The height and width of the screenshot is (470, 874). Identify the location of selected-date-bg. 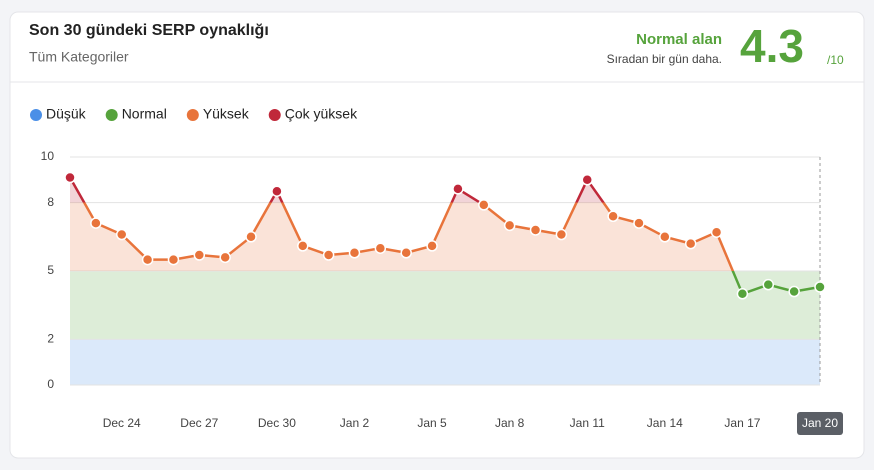
(820, 423).